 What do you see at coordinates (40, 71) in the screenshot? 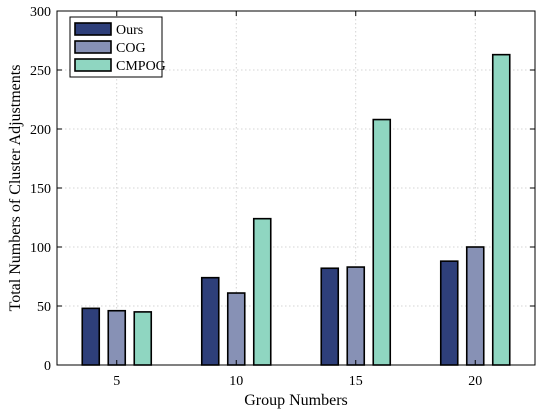
I see `y-tick-label: 250` at bounding box center [40, 71].